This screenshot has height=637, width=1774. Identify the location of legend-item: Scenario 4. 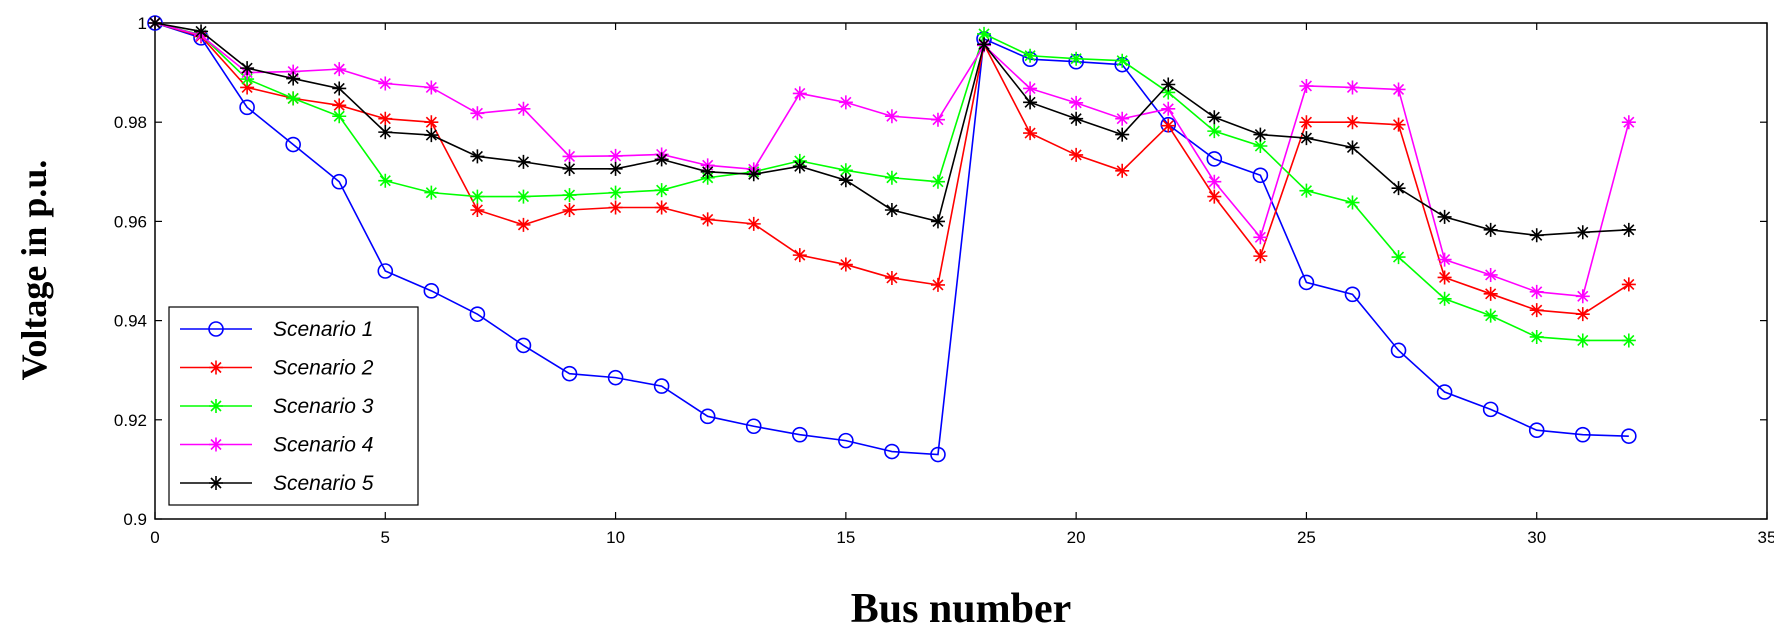
(276, 445).